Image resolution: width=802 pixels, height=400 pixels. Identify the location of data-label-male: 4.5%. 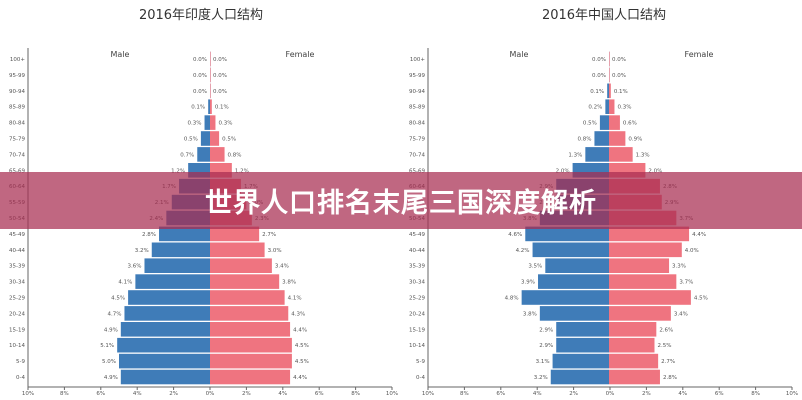
(118, 299).